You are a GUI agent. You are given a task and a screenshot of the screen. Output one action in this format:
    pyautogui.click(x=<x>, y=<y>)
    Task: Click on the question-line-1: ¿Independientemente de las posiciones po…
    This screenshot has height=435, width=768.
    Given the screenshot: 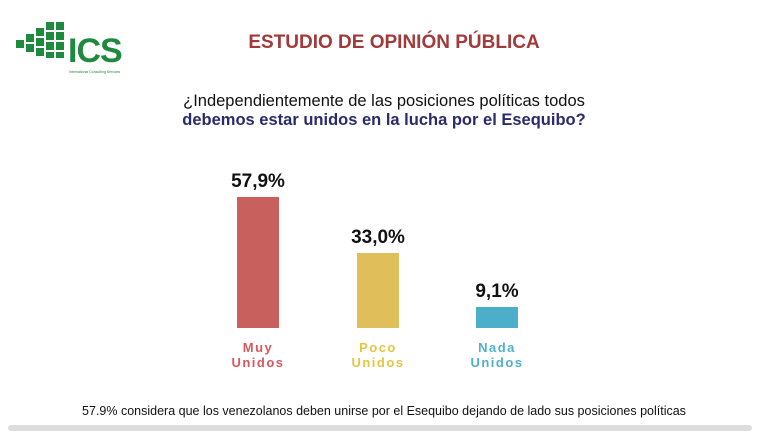 What is the action you would take?
    pyautogui.click(x=384, y=101)
    